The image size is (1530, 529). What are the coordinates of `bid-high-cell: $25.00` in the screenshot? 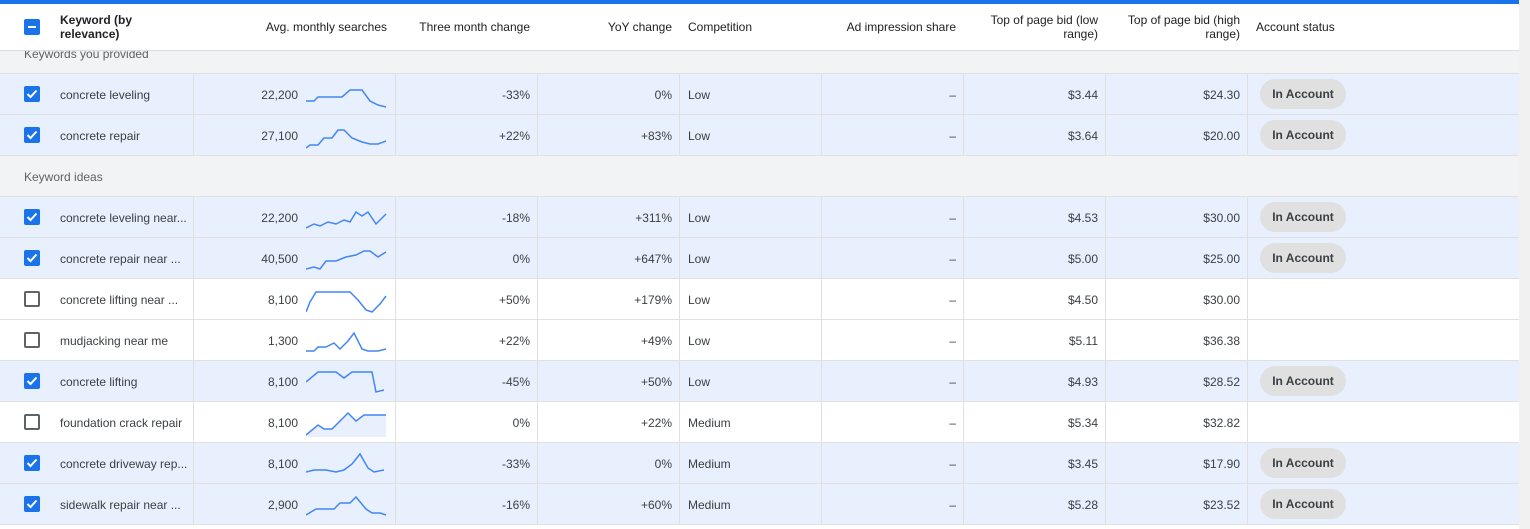 It's located at (1221, 258).